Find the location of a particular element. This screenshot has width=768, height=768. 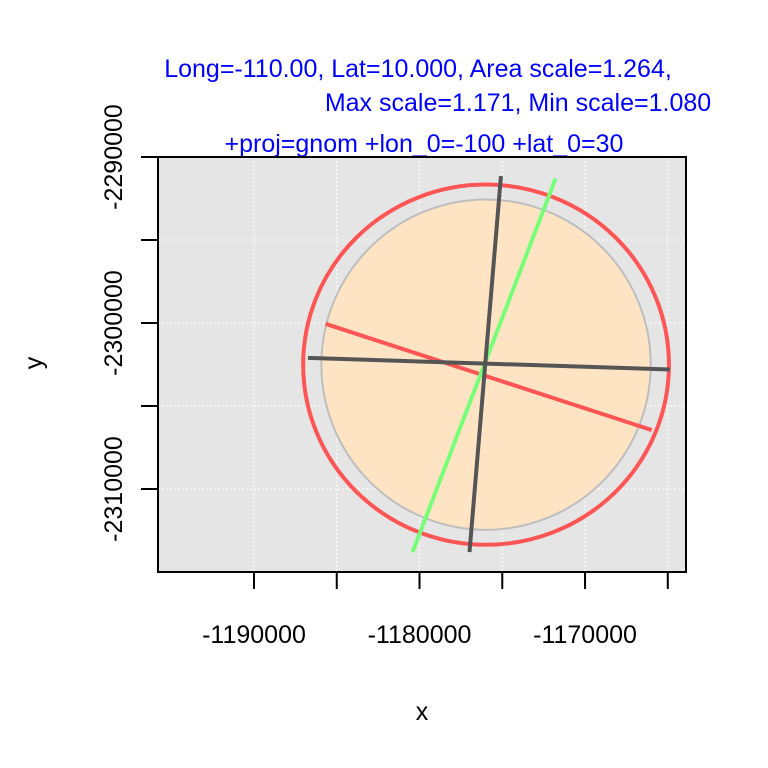

x-tick-label: -1190000 is located at coordinates (254, 635).